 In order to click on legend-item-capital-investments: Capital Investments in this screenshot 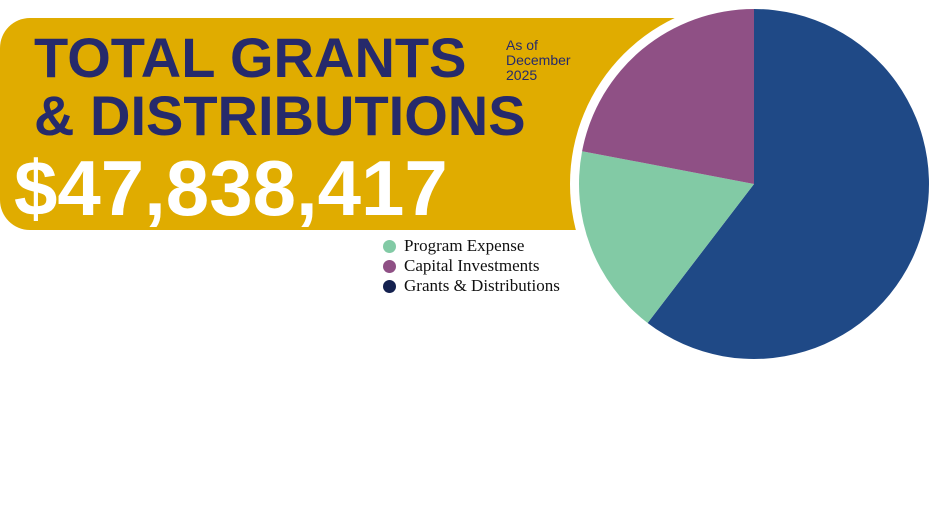, I will do `click(471, 266)`.